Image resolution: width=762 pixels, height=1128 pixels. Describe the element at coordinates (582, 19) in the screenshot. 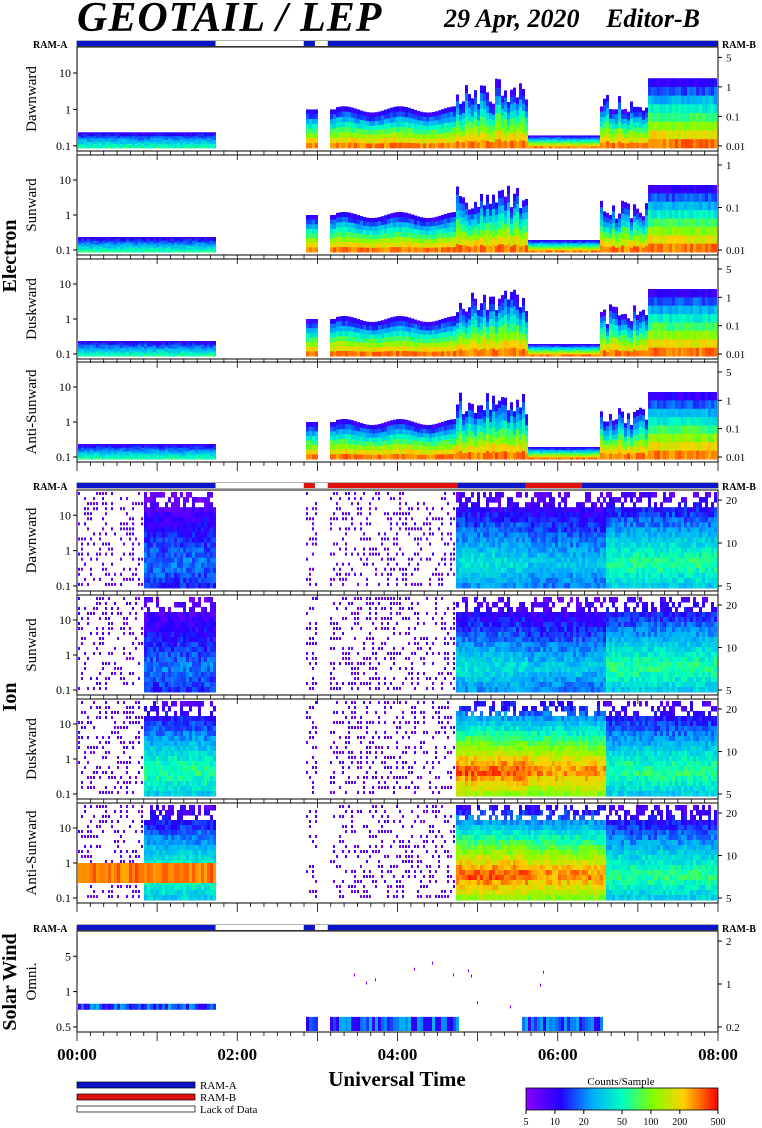

I see `page-subtitle: 29 Apr, 2020 Editor-B` at that location.